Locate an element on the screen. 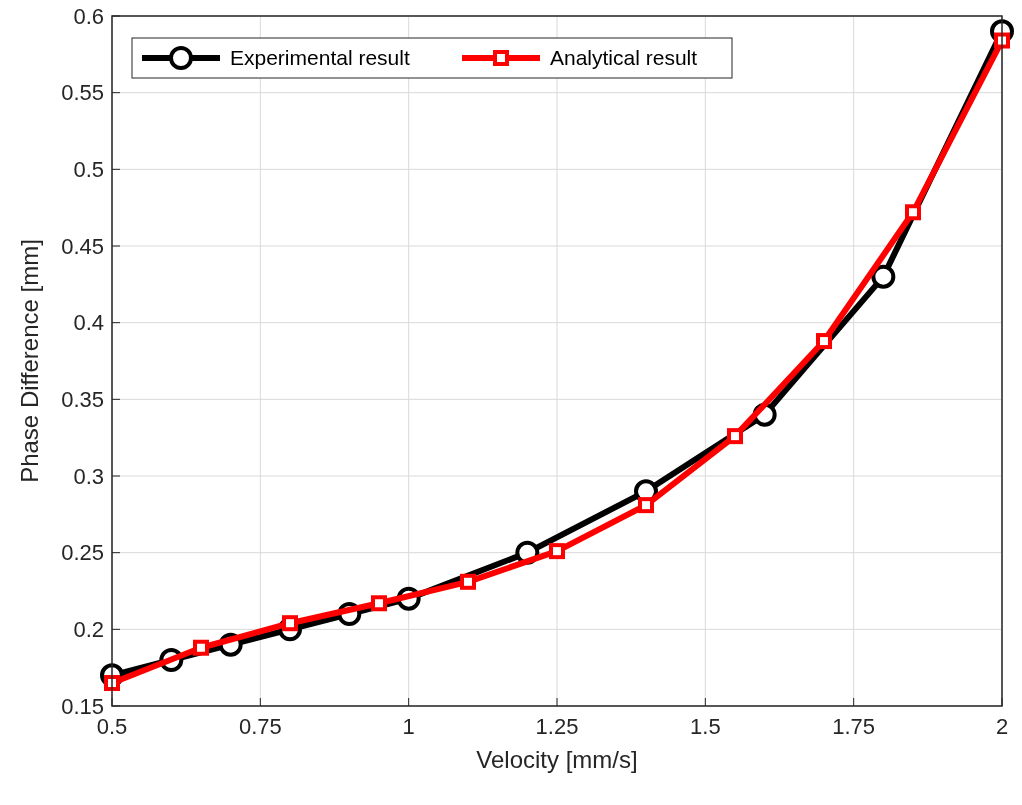  y-tick-label: 0.45 is located at coordinates (82, 246).